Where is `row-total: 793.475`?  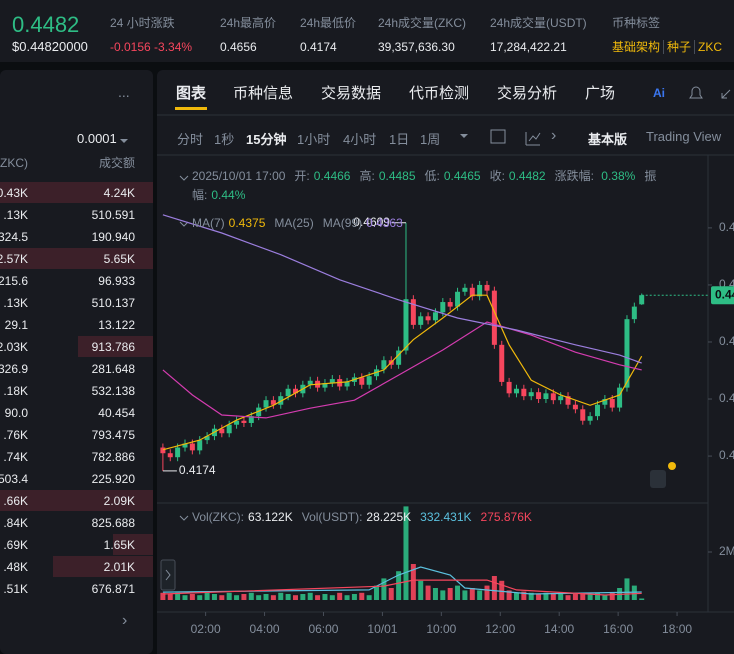 row-total: 793.475 is located at coordinates (113, 435).